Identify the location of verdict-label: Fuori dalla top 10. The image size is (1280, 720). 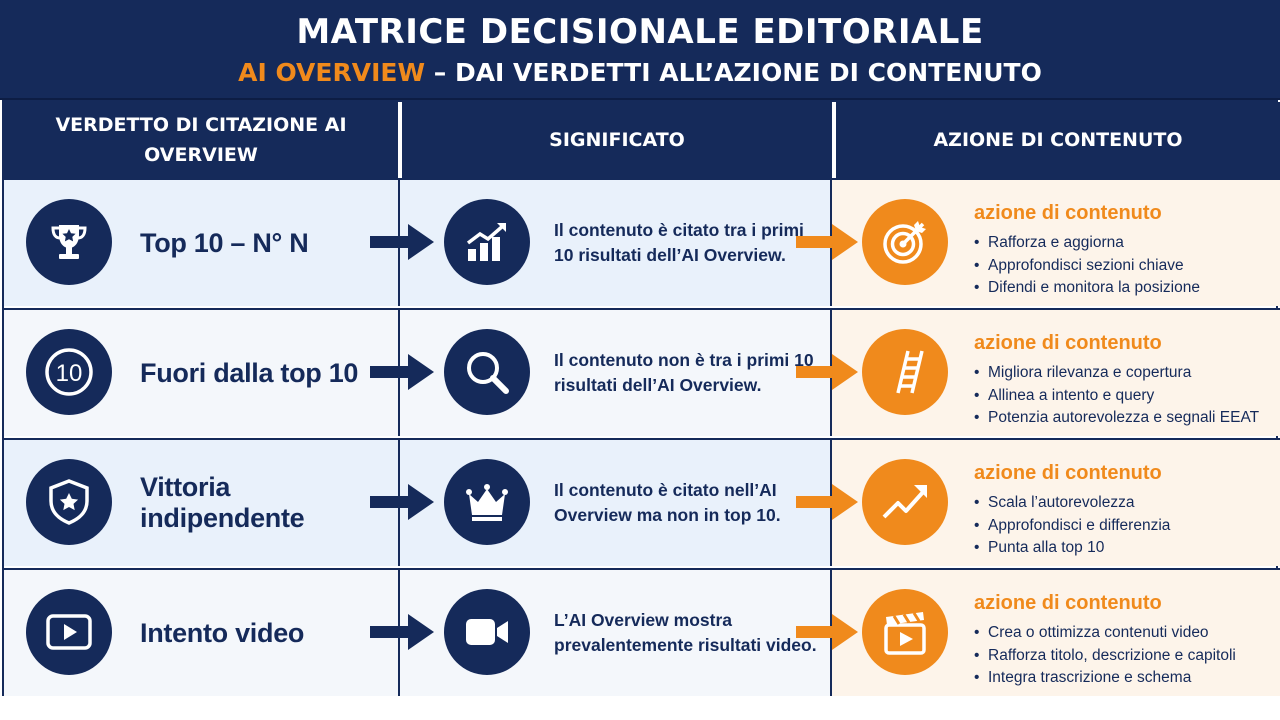
(249, 372).